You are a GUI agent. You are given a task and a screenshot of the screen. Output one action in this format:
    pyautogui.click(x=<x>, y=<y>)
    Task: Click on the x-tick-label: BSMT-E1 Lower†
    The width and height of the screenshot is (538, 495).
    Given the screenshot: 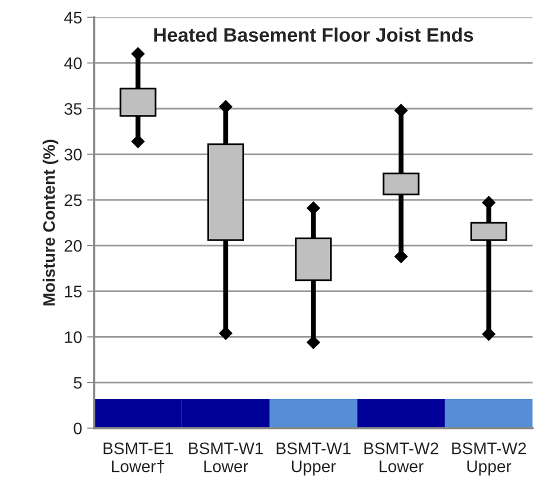 What is the action you would take?
    pyautogui.click(x=138, y=458)
    